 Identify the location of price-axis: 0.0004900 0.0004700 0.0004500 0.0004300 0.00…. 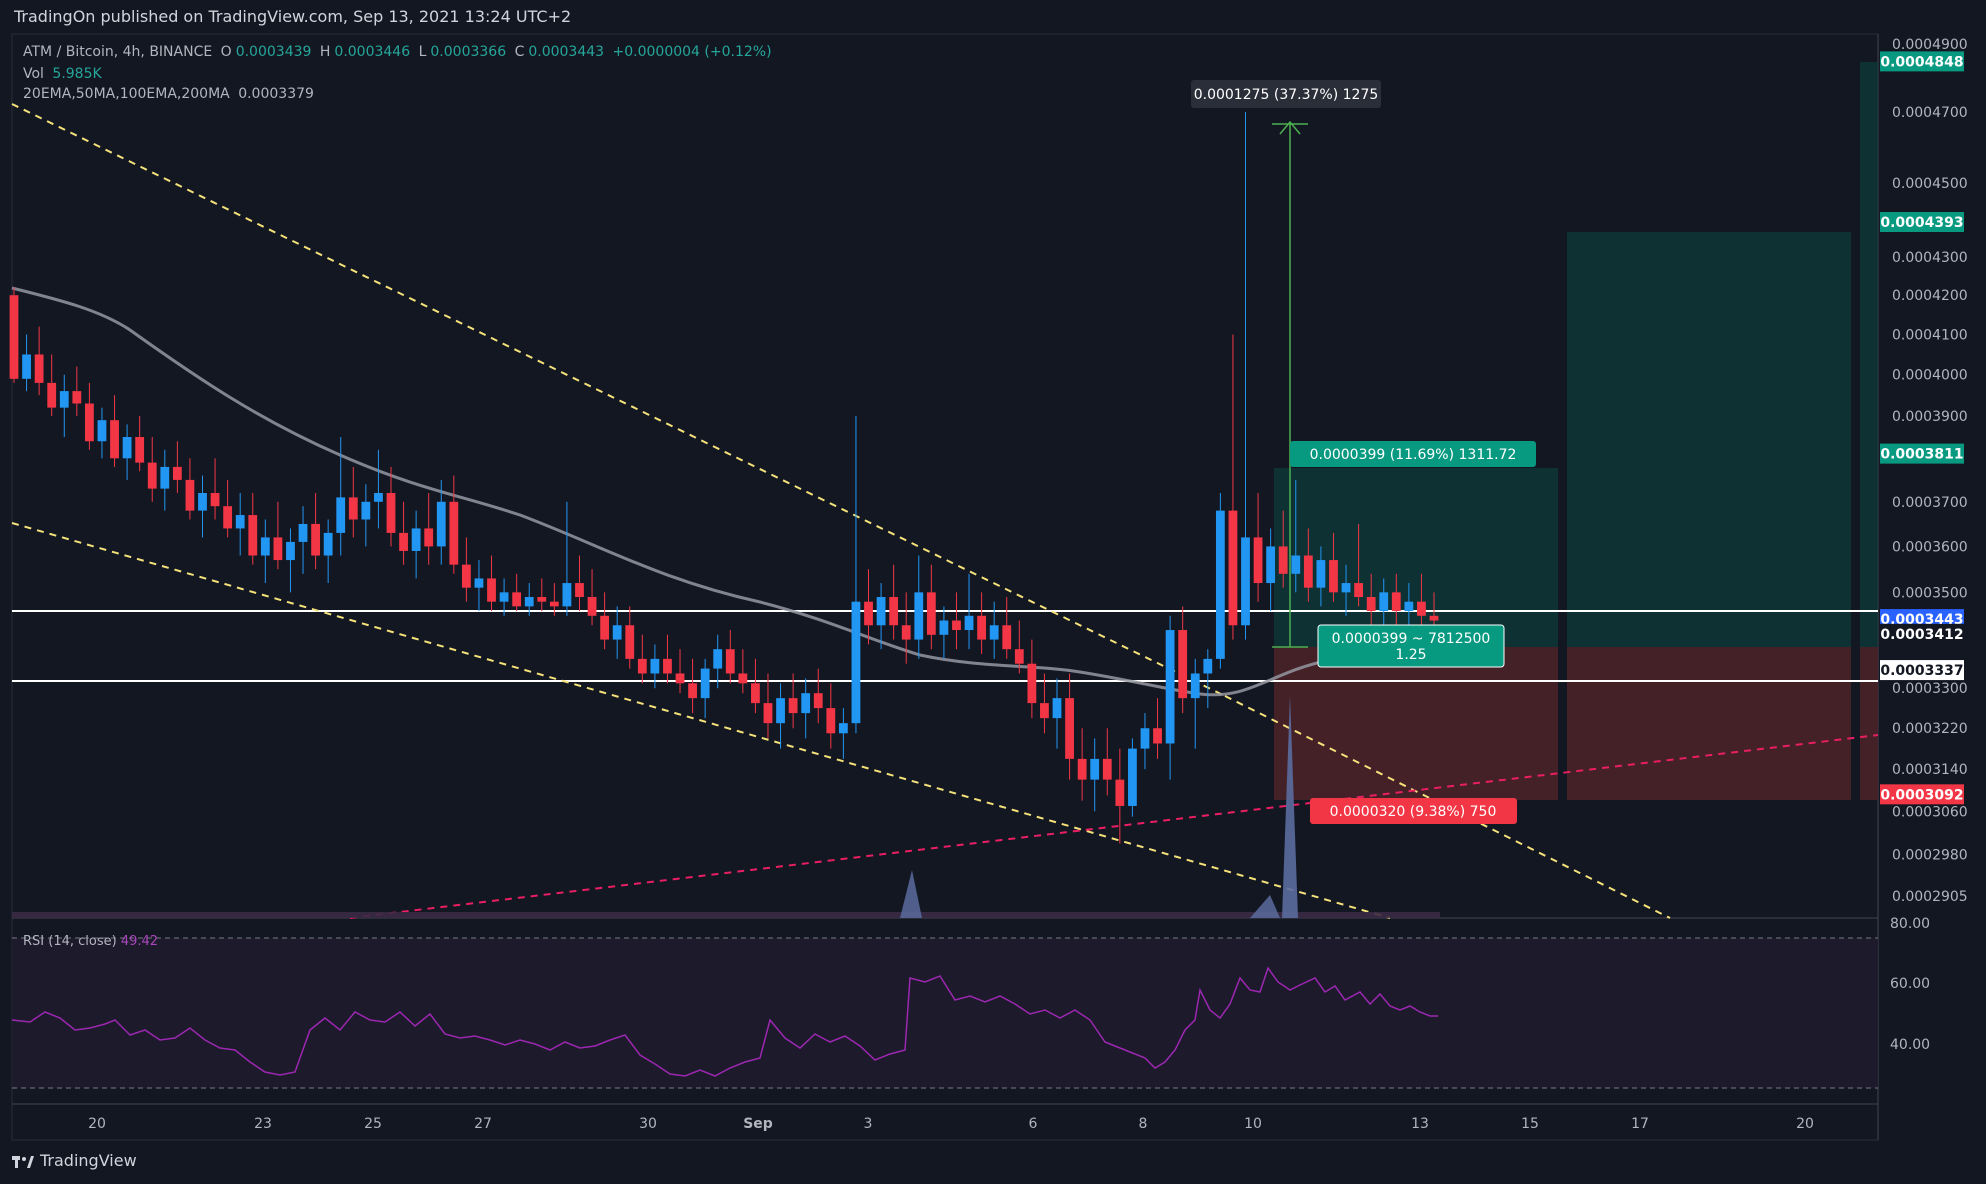
(1930, 471).